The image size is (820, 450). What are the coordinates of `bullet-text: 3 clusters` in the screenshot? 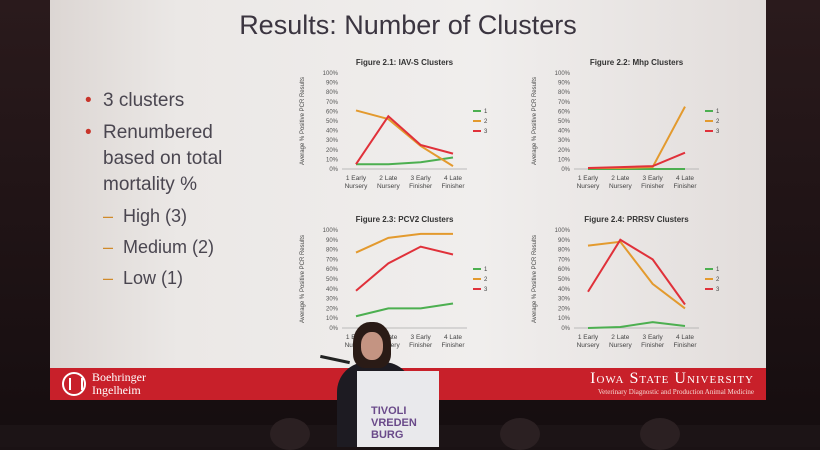 It's located at (144, 100).